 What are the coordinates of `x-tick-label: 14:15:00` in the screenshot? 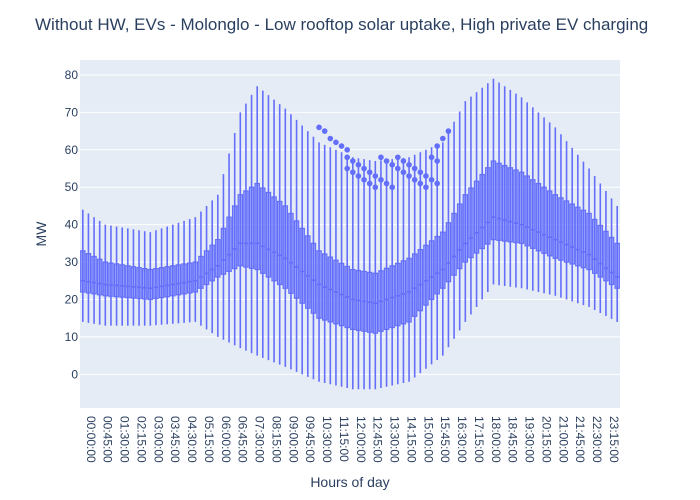 It's located at (411, 439).